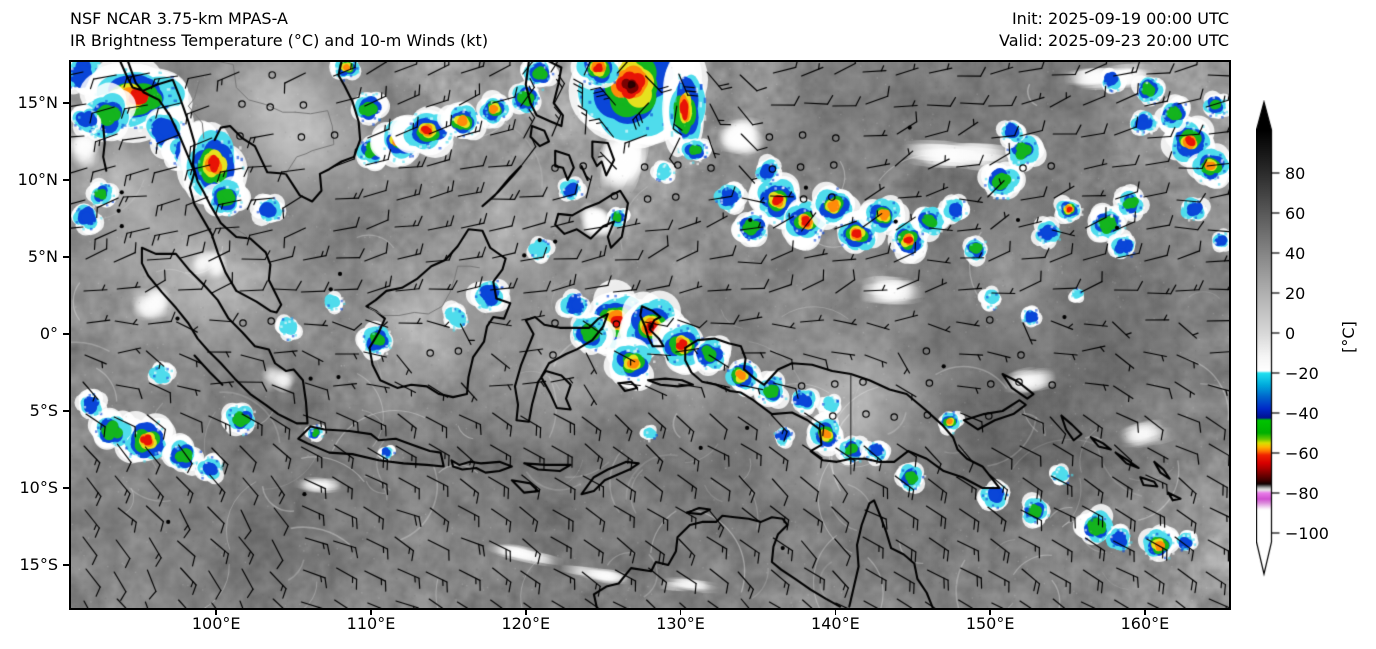 The height and width of the screenshot is (649, 1376). Describe the element at coordinates (1145, 623) in the screenshot. I see `x-tick-label: 160°E` at that location.